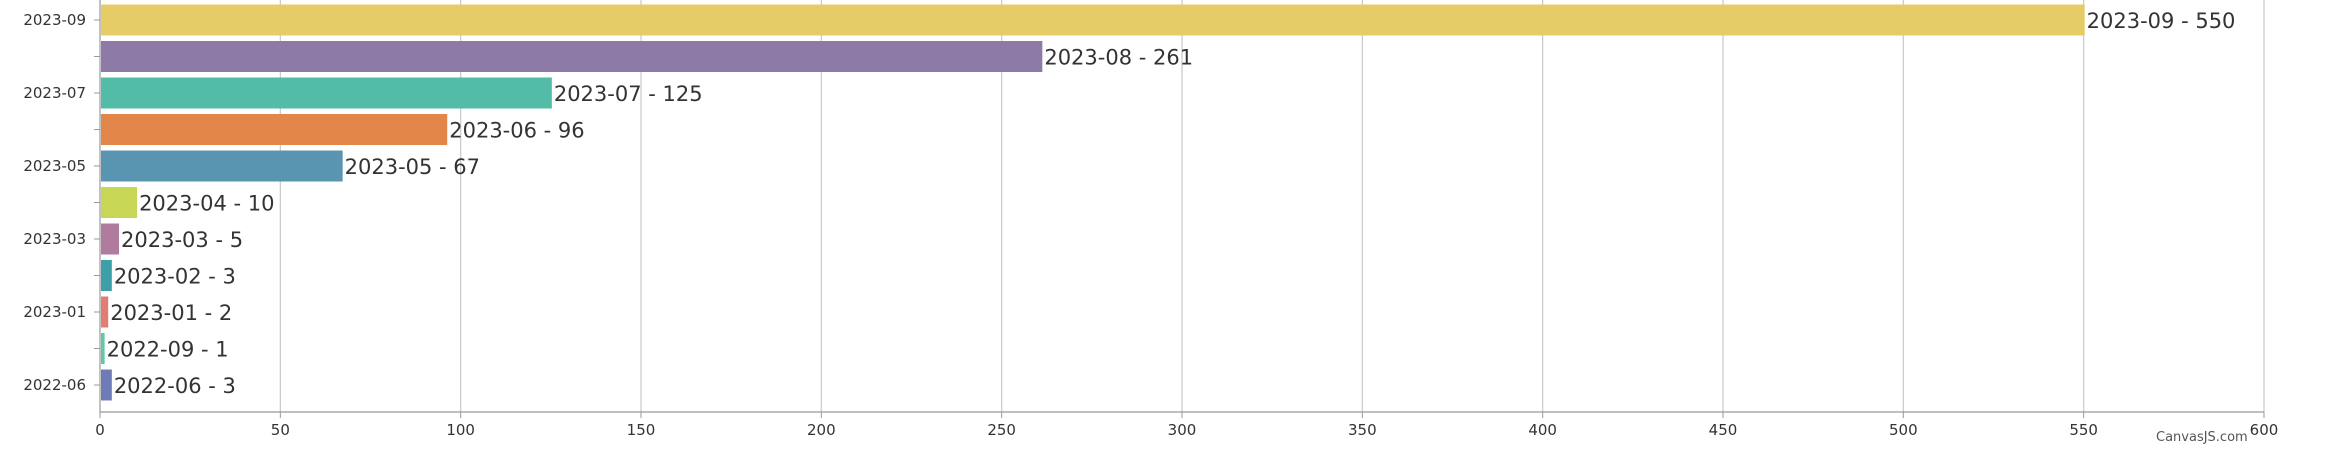 The image size is (2327, 456). What do you see at coordinates (168, 350) in the screenshot?
I see `data-label: 2022-09 - 1` at bounding box center [168, 350].